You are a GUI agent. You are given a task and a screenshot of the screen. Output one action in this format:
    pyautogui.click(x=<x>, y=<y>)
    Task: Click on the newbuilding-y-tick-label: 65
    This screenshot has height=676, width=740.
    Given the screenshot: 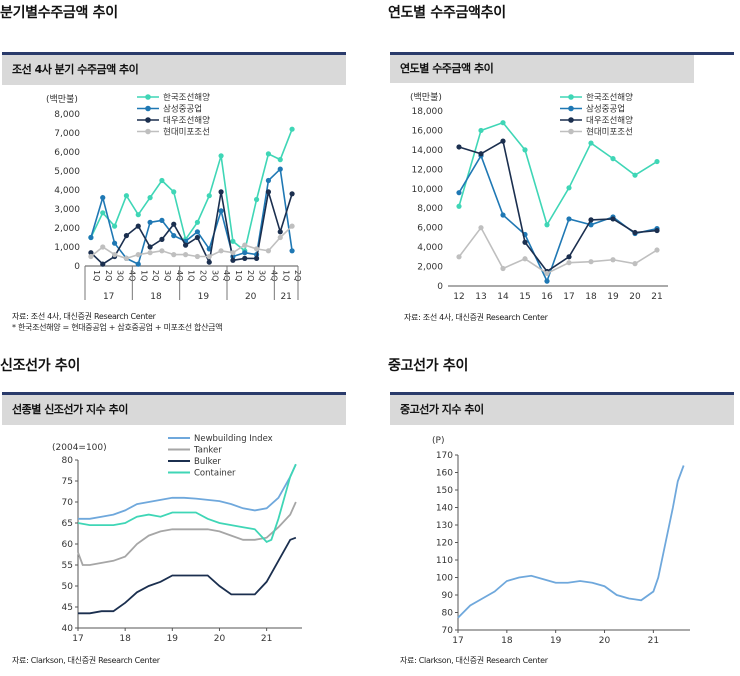 What is the action you would take?
    pyautogui.click(x=67, y=524)
    